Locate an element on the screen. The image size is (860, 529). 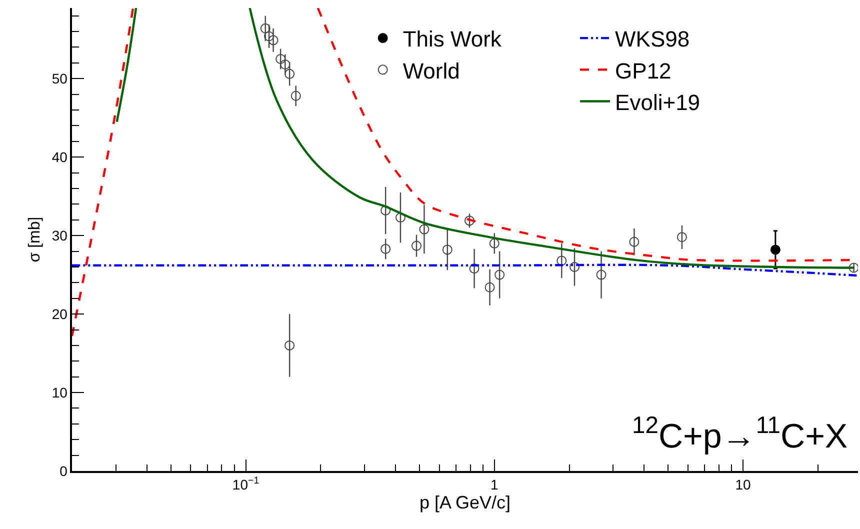
legend-label: This Work is located at coordinates (452, 39).